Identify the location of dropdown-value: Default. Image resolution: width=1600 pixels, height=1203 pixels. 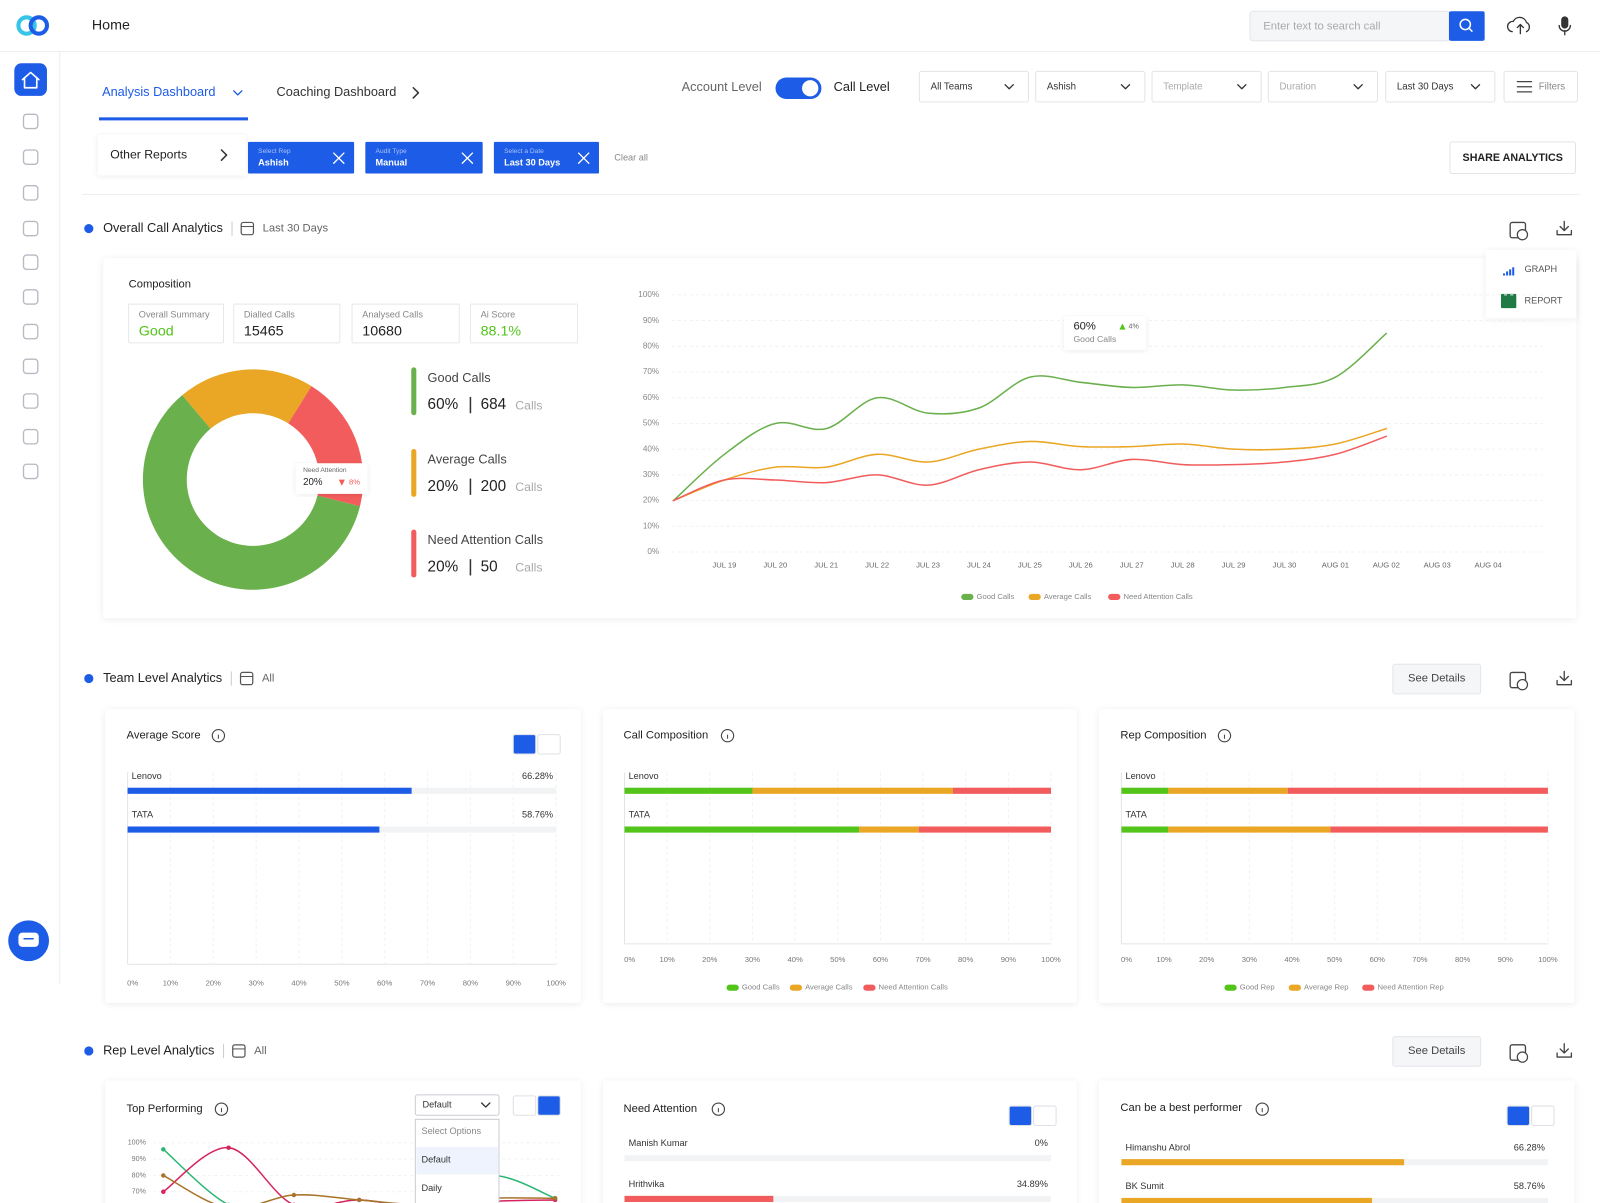
(437, 1104).